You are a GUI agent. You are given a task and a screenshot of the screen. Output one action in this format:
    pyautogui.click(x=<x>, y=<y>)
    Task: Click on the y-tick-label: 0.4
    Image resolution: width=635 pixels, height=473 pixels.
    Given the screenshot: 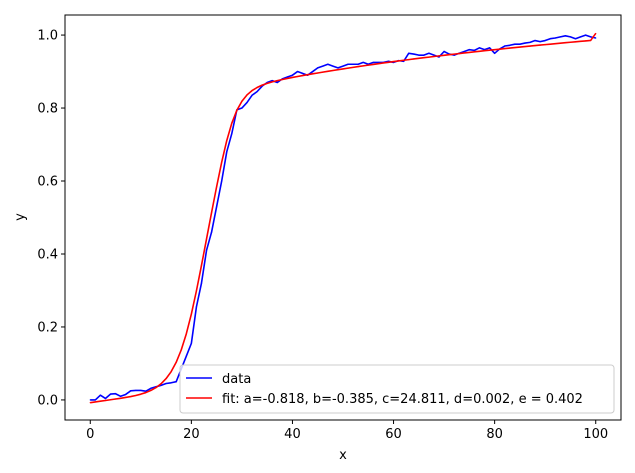 What is the action you would take?
    pyautogui.click(x=47, y=254)
    